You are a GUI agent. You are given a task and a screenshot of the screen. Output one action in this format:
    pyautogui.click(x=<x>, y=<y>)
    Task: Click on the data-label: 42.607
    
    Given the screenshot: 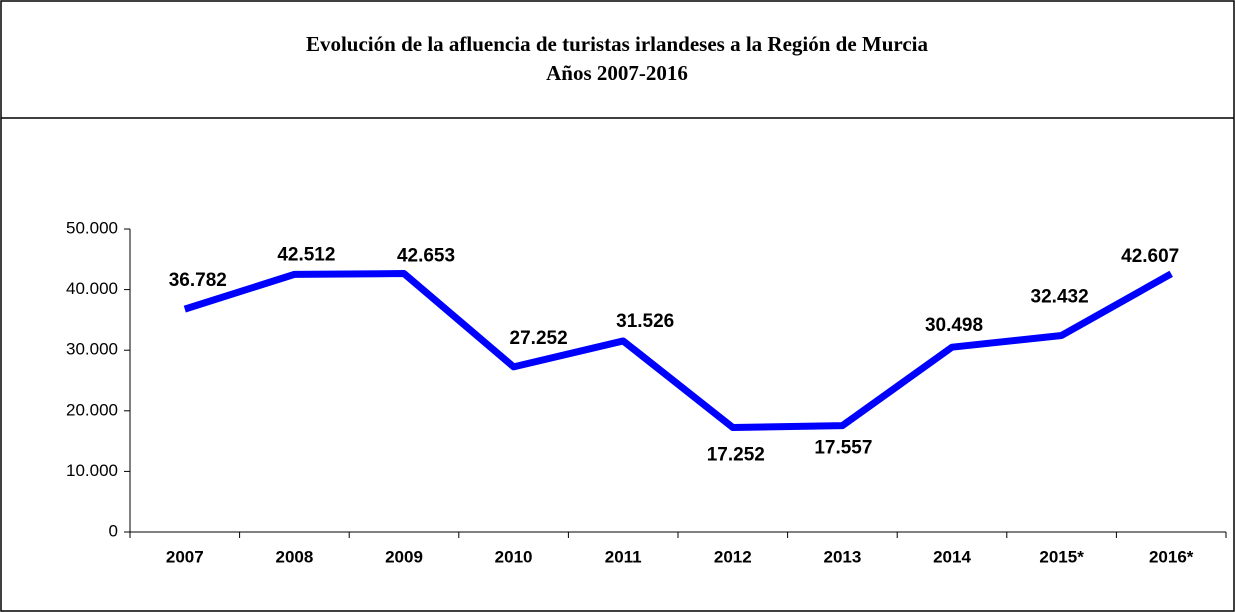 What is the action you would take?
    pyautogui.click(x=1150, y=256)
    